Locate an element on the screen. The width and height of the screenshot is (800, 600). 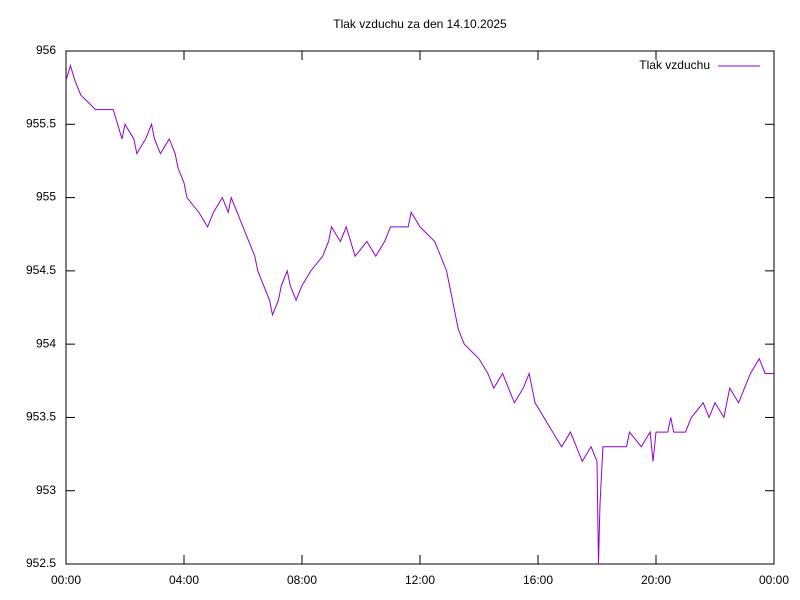
y-tick-label: 954 is located at coordinates (46, 343).